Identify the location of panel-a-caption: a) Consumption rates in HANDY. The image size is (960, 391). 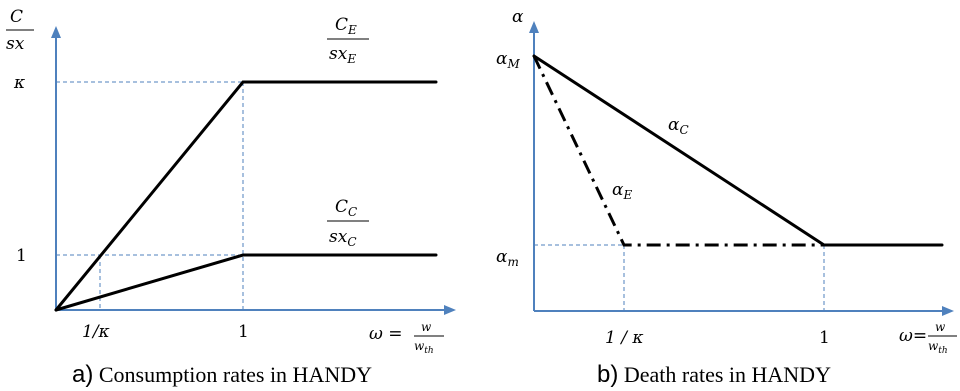
(222, 374).